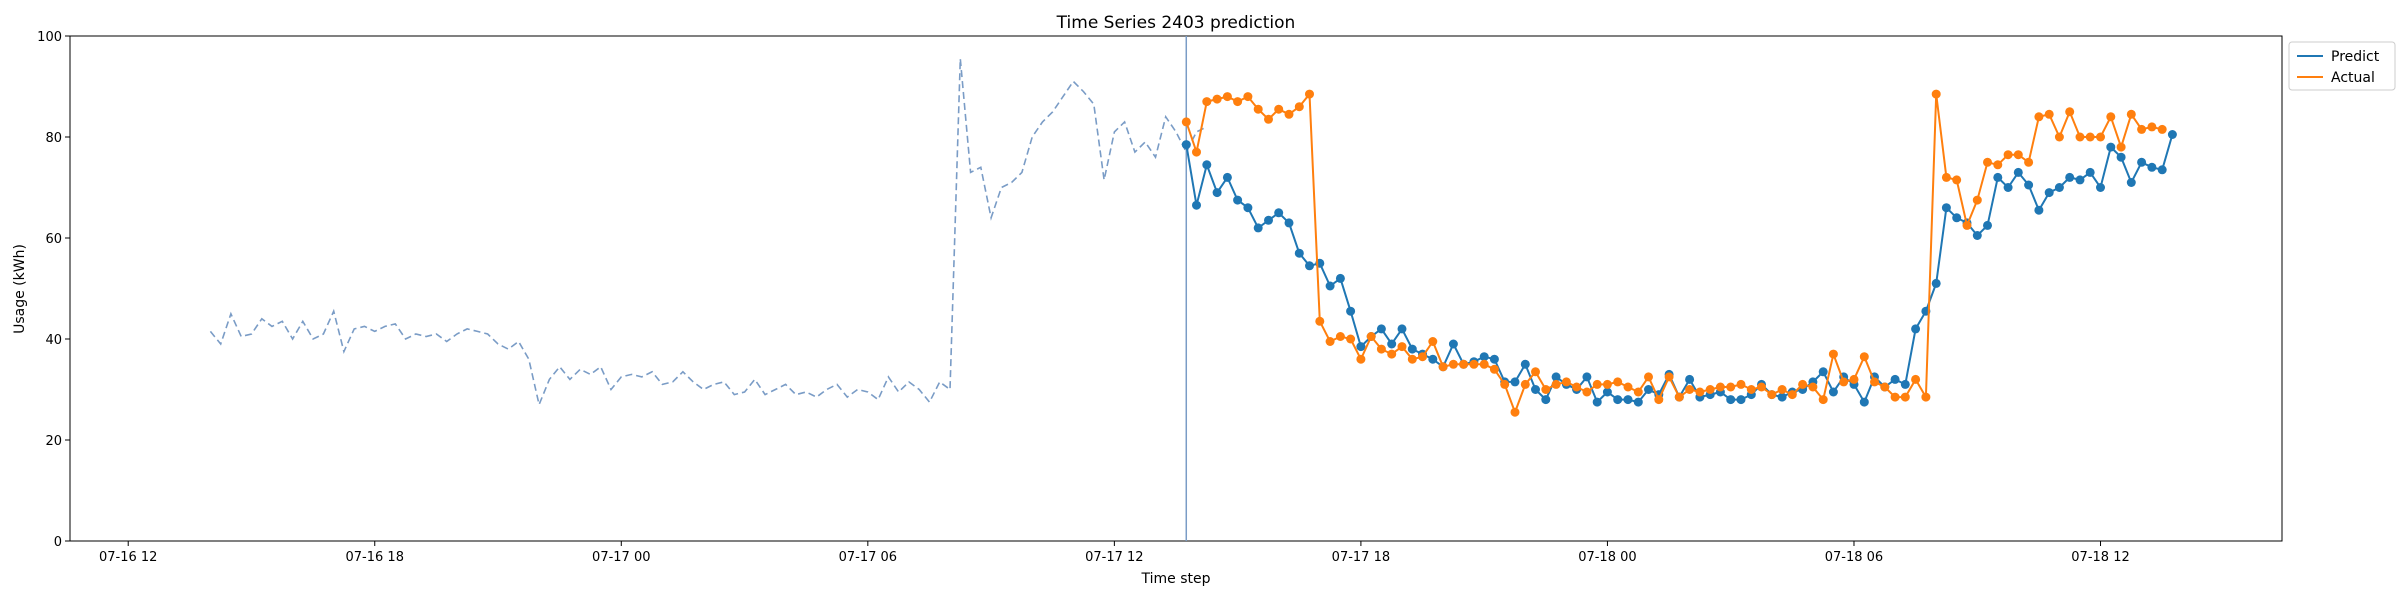 Image resolution: width=2400 pixels, height=600 pixels. I want to click on x-axis-label: Time step, so click(1176, 579).